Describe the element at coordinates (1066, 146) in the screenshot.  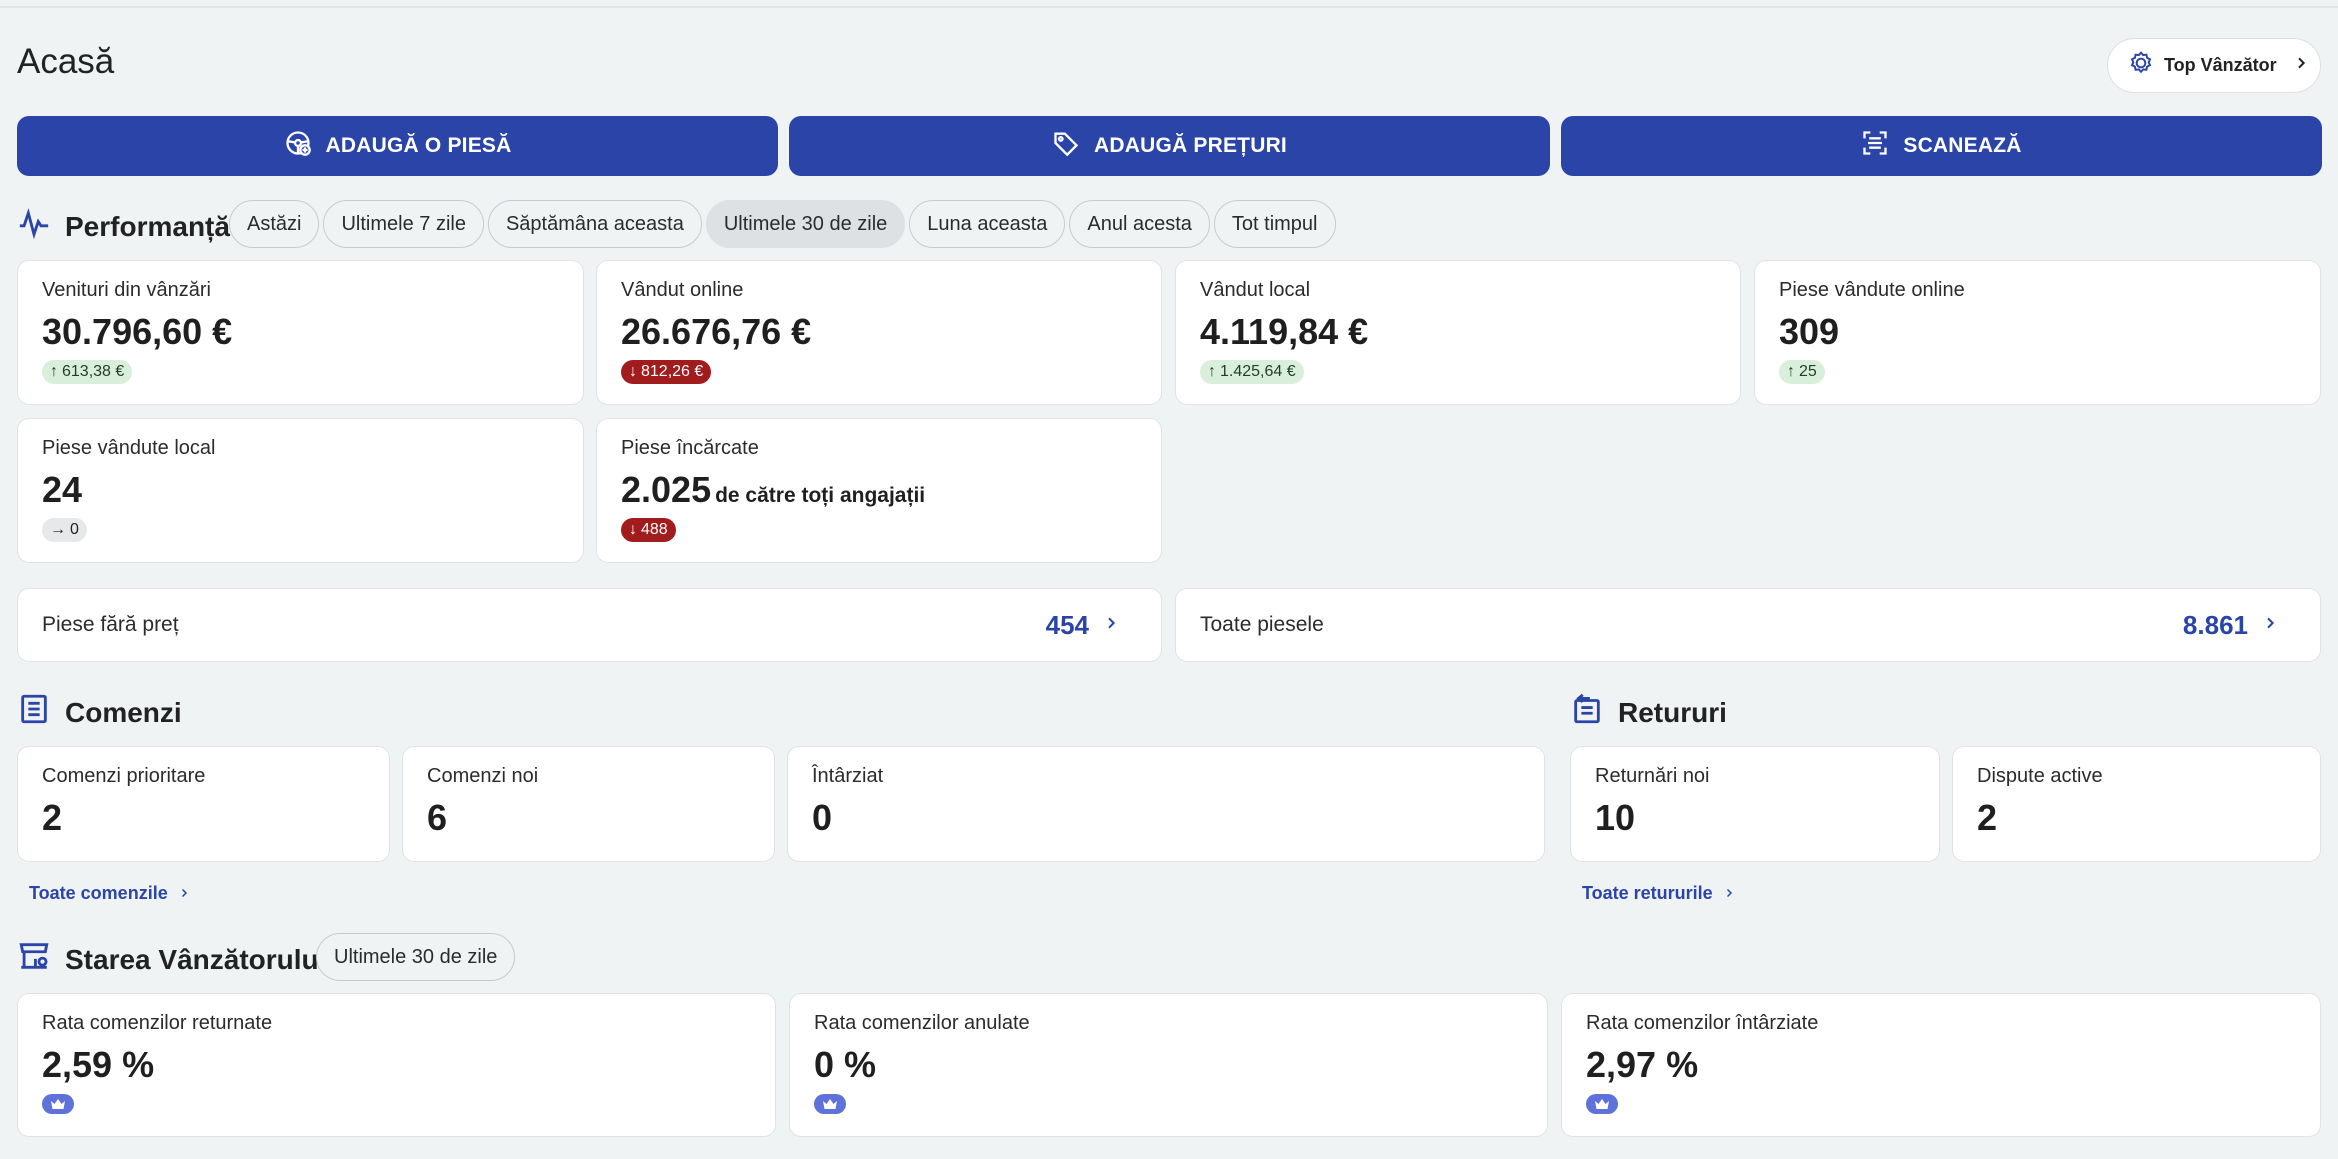
I see `price-tag-icon` at that location.